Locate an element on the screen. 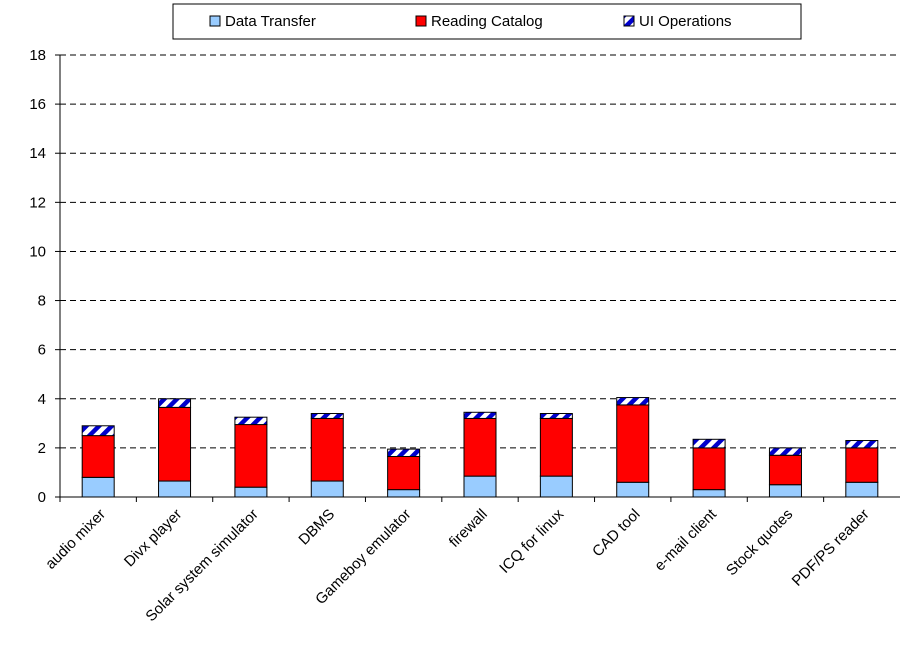 Image resolution: width=915 pixels, height=654 pixels. x-category-label: PDF/PS reader is located at coordinates (831, 548).